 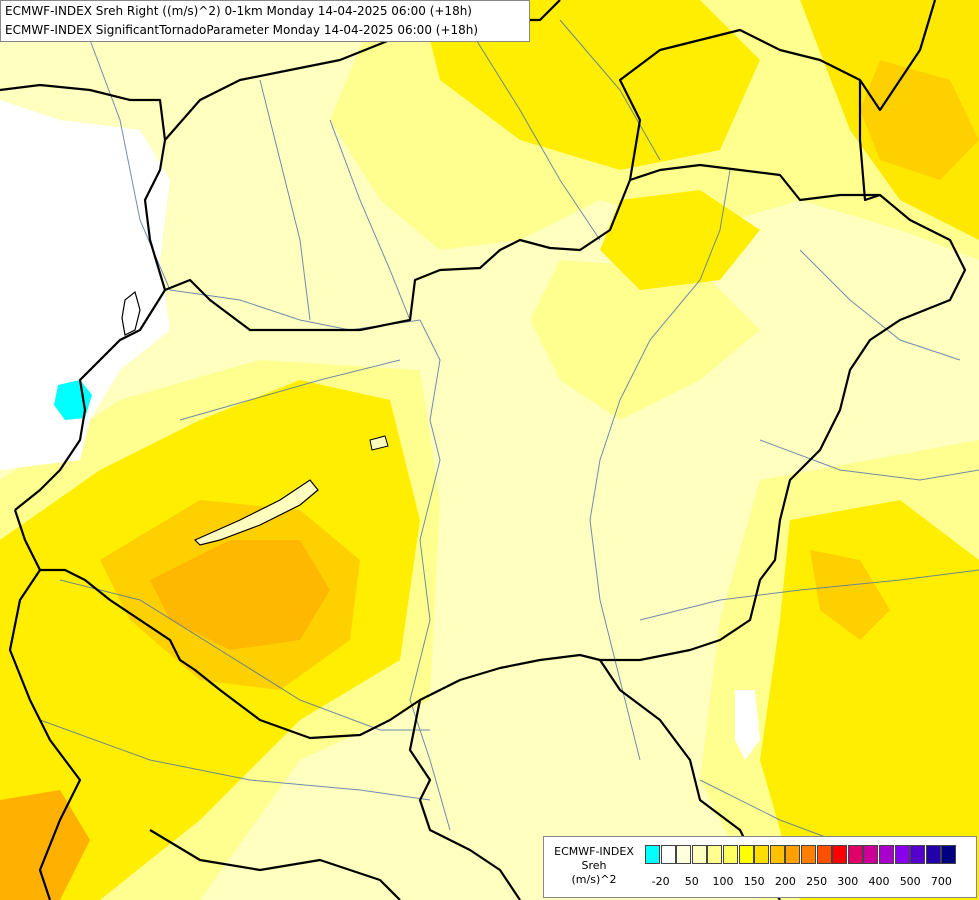 What do you see at coordinates (540, 790) in the screenshot?
I see `field-pale-south` at bounding box center [540, 790].